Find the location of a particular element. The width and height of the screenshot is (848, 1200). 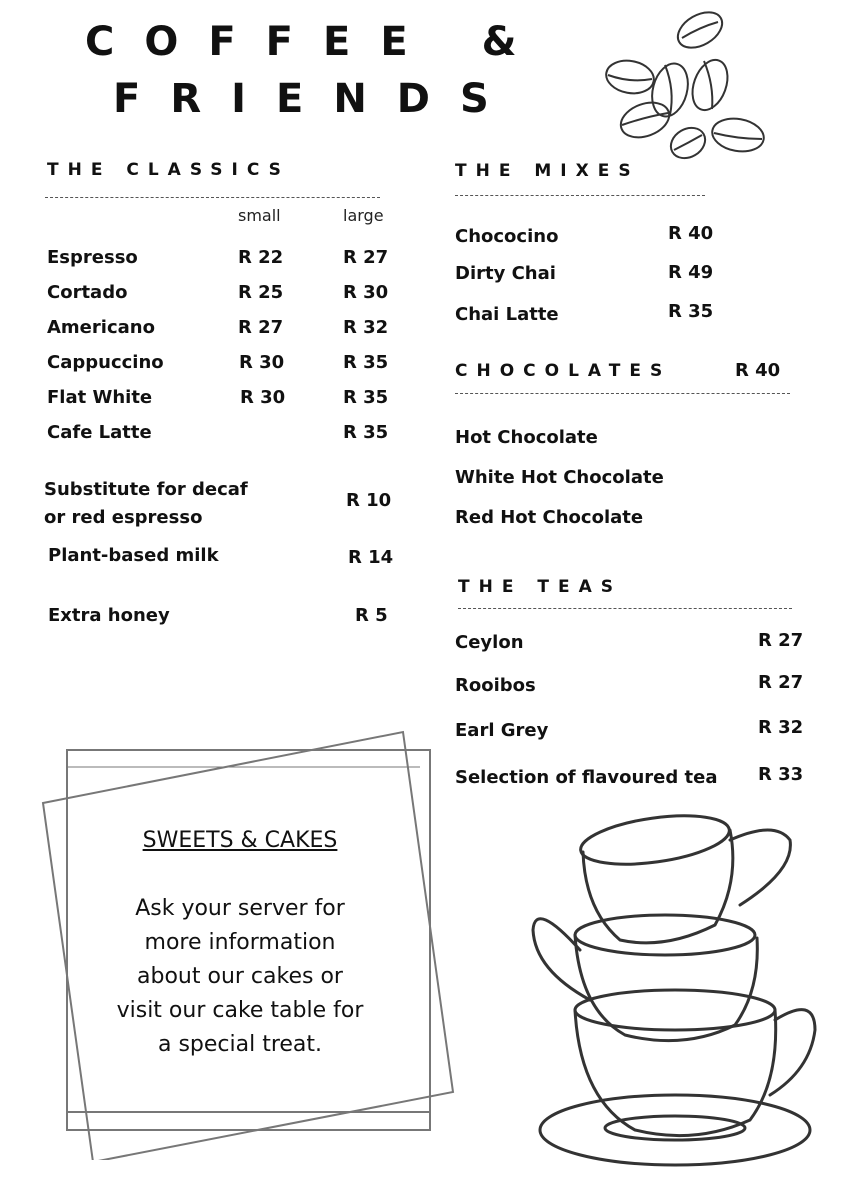

title-line-1: COFFEE & is located at coordinates (316, 42).